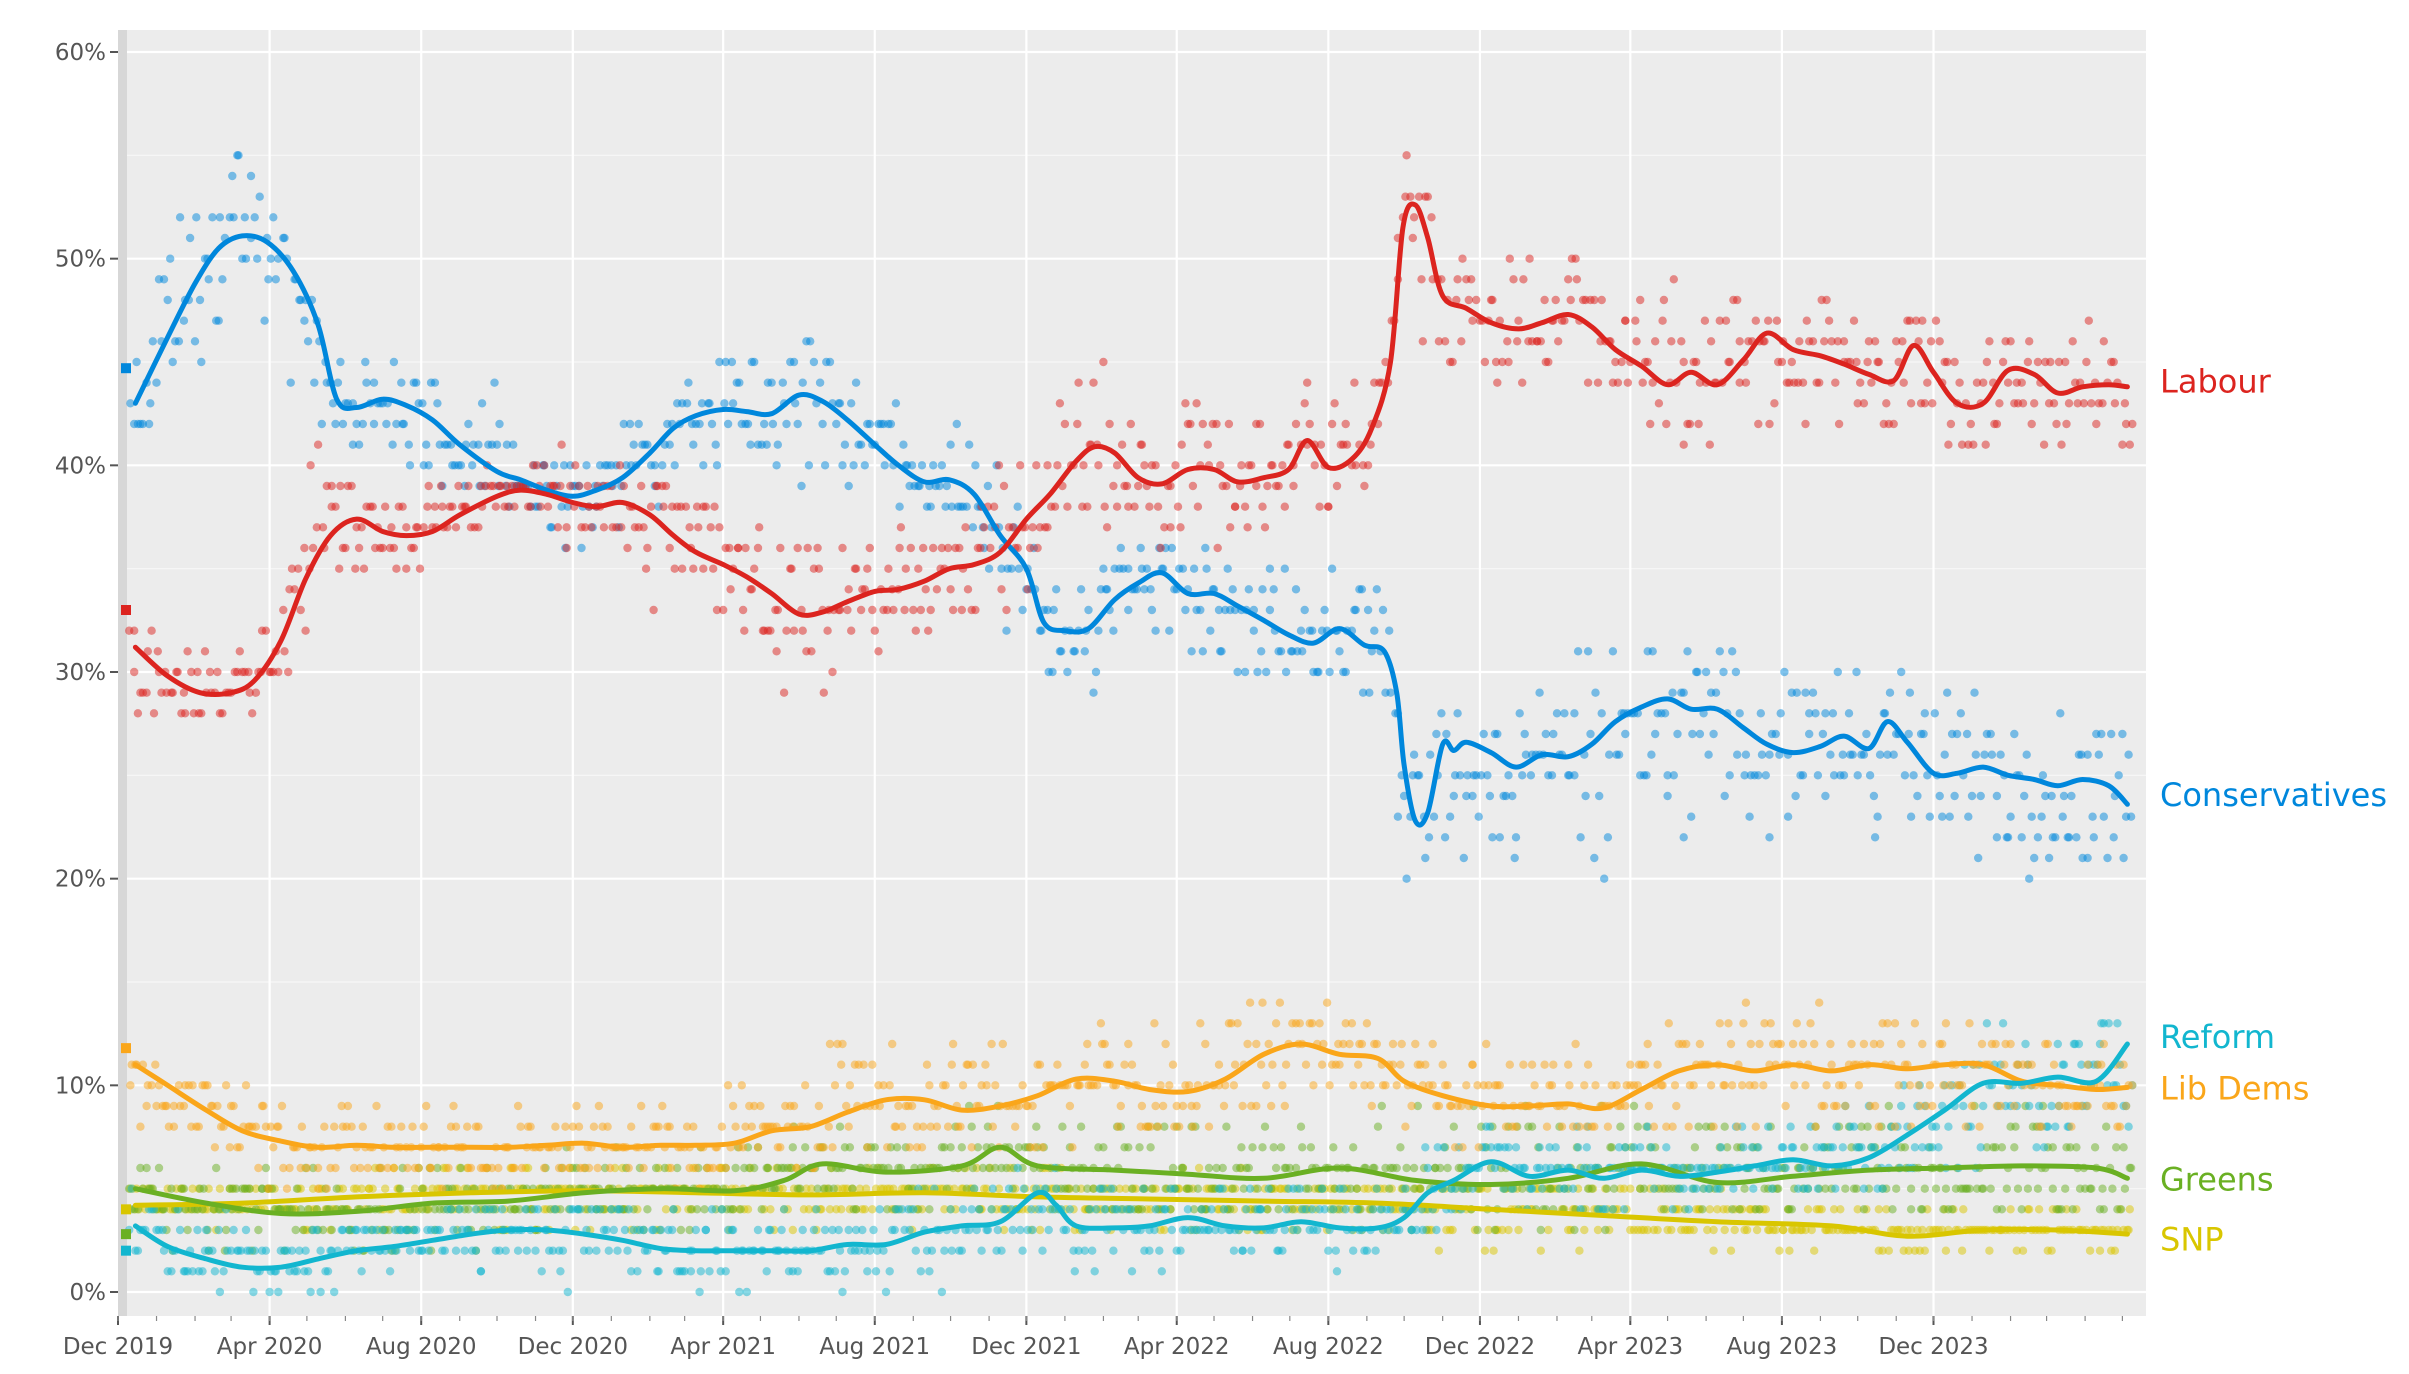 The height and width of the screenshot is (1374, 2409). What do you see at coordinates (86, 673) in the screenshot?
I see `y-axis: 0%10%20%30%40%50%60%` at bounding box center [86, 673].